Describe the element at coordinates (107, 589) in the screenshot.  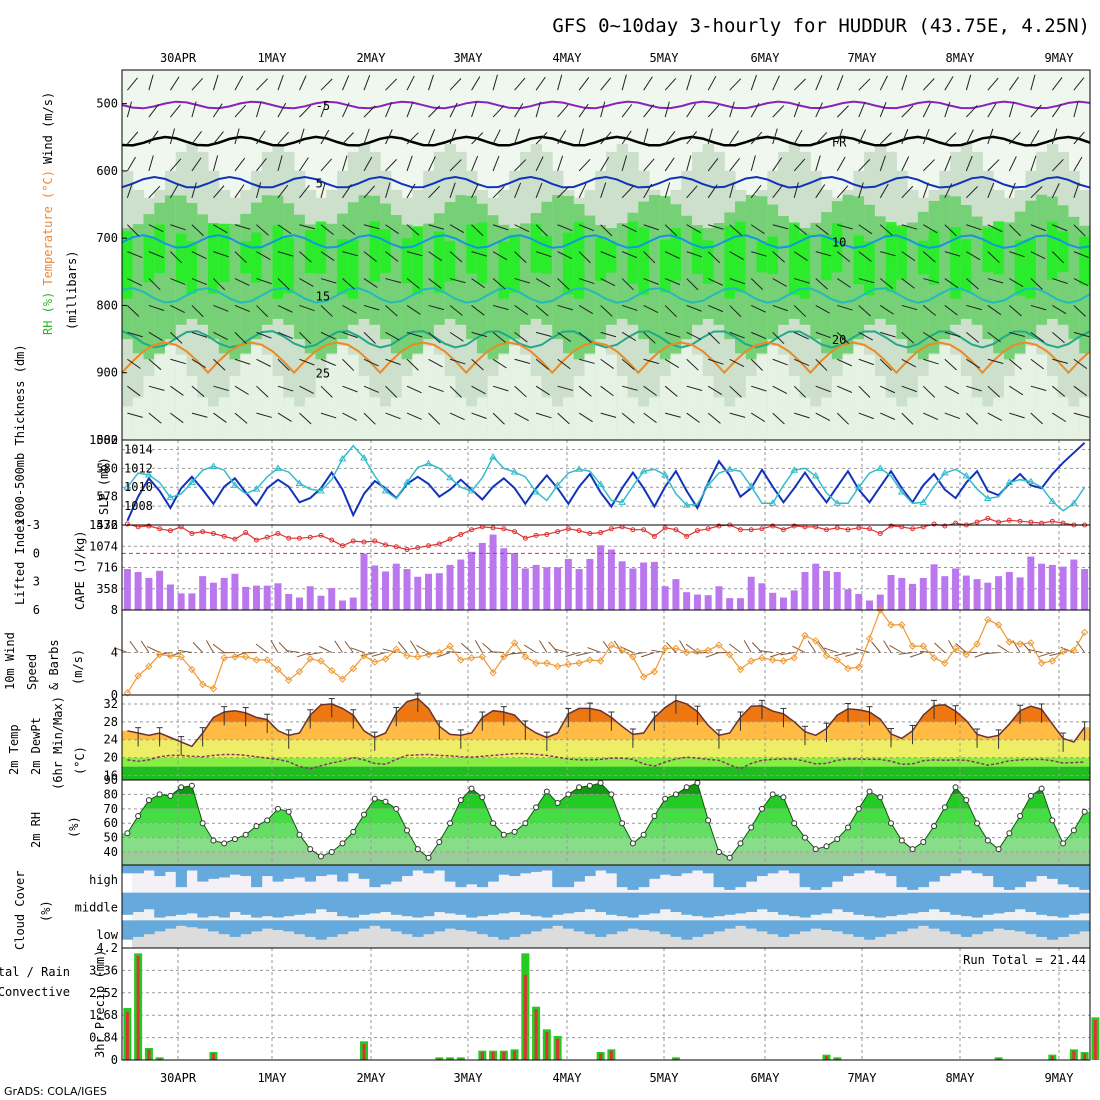
I see `cape-tick-label: 358` at that location.